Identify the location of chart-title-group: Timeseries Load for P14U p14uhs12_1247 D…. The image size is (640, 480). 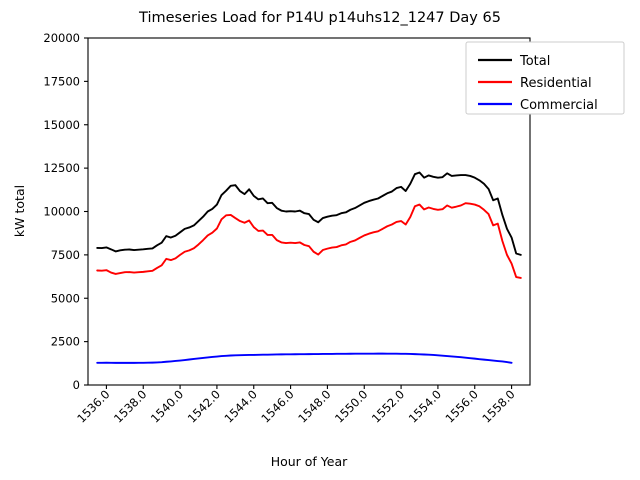
(319, 18).